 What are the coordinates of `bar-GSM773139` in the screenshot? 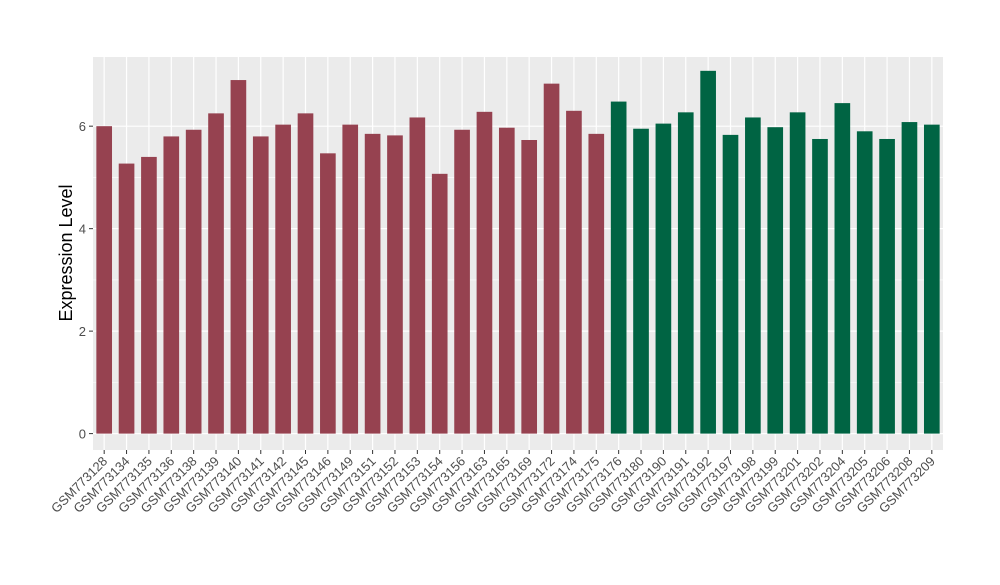 It's located at (216, 273).